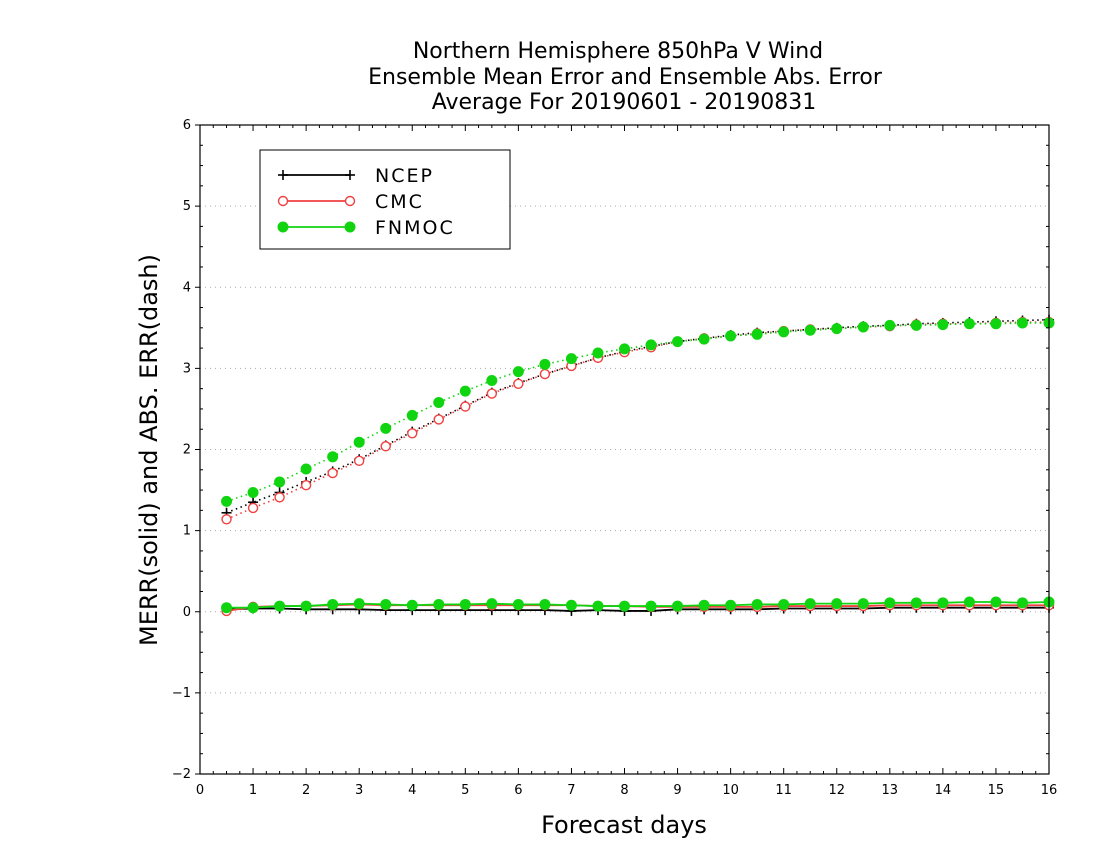 This screenshot has width=1100, height=850. Describe the element at coordinates (943, 790) in the screenshot. I see `x-tick-label: 14` at that location.